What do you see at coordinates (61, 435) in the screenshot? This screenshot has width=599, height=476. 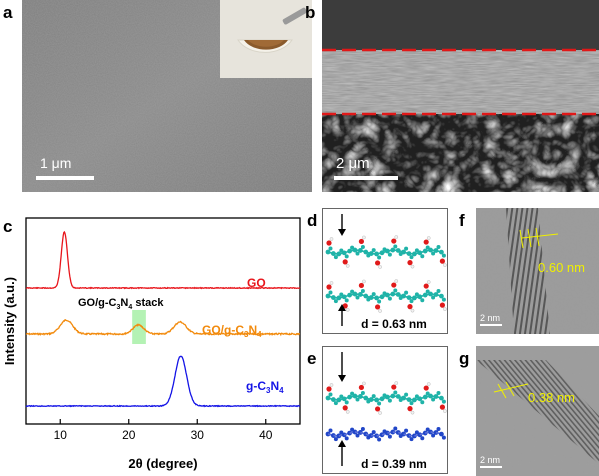 I see `x-tick-label: 10` at bounding box center [61, 435].